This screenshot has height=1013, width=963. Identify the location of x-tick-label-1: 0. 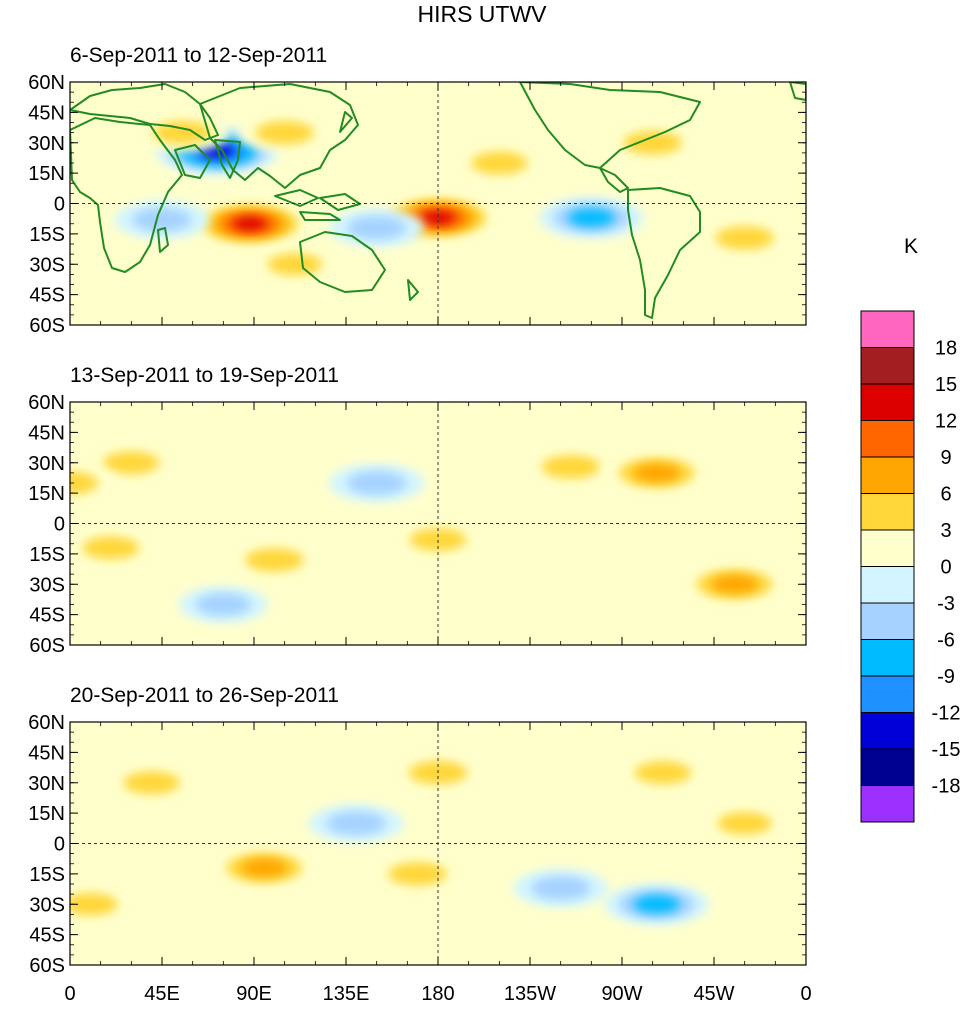
(69, 994).